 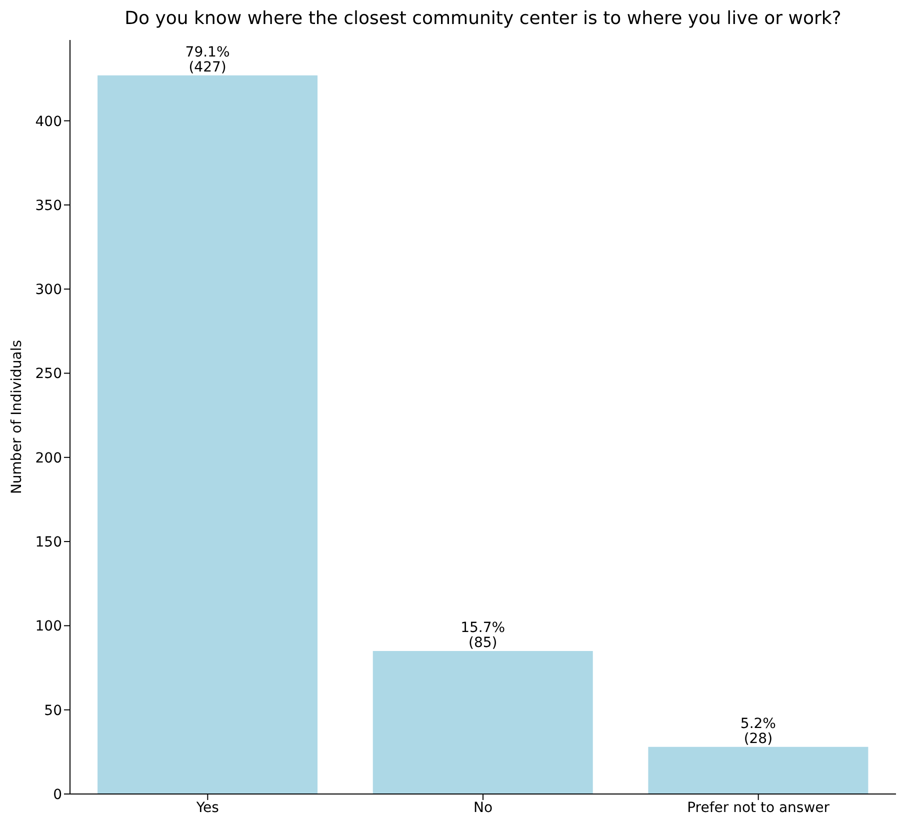 What do you see at coordinates (483, 808) in the screenshot?
I see `x-tick-label: No` at bounding box center [483, 808].